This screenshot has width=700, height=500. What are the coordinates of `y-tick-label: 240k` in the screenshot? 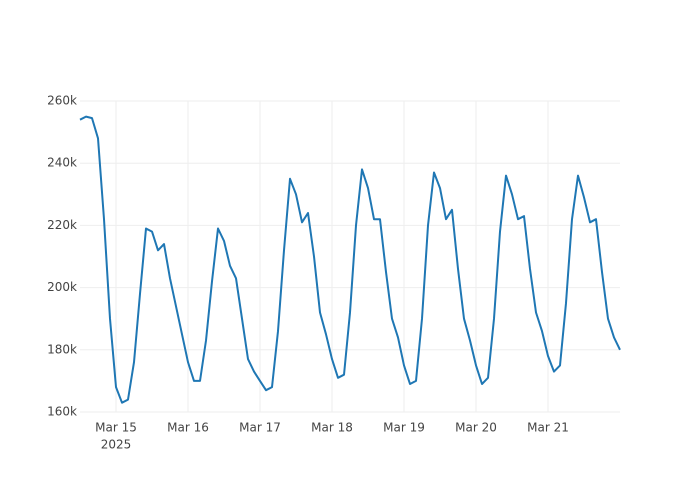 It's located at (62, 163).